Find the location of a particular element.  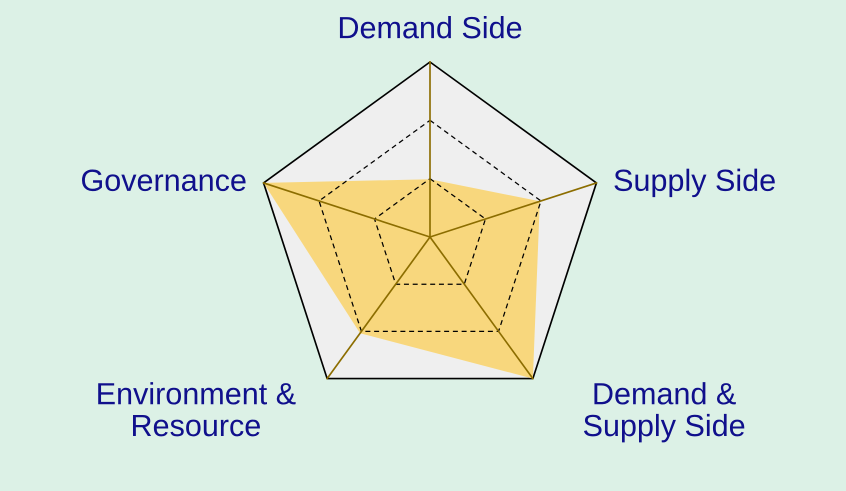

spoke-label: Supply Side is located at coordinates (694, 183).